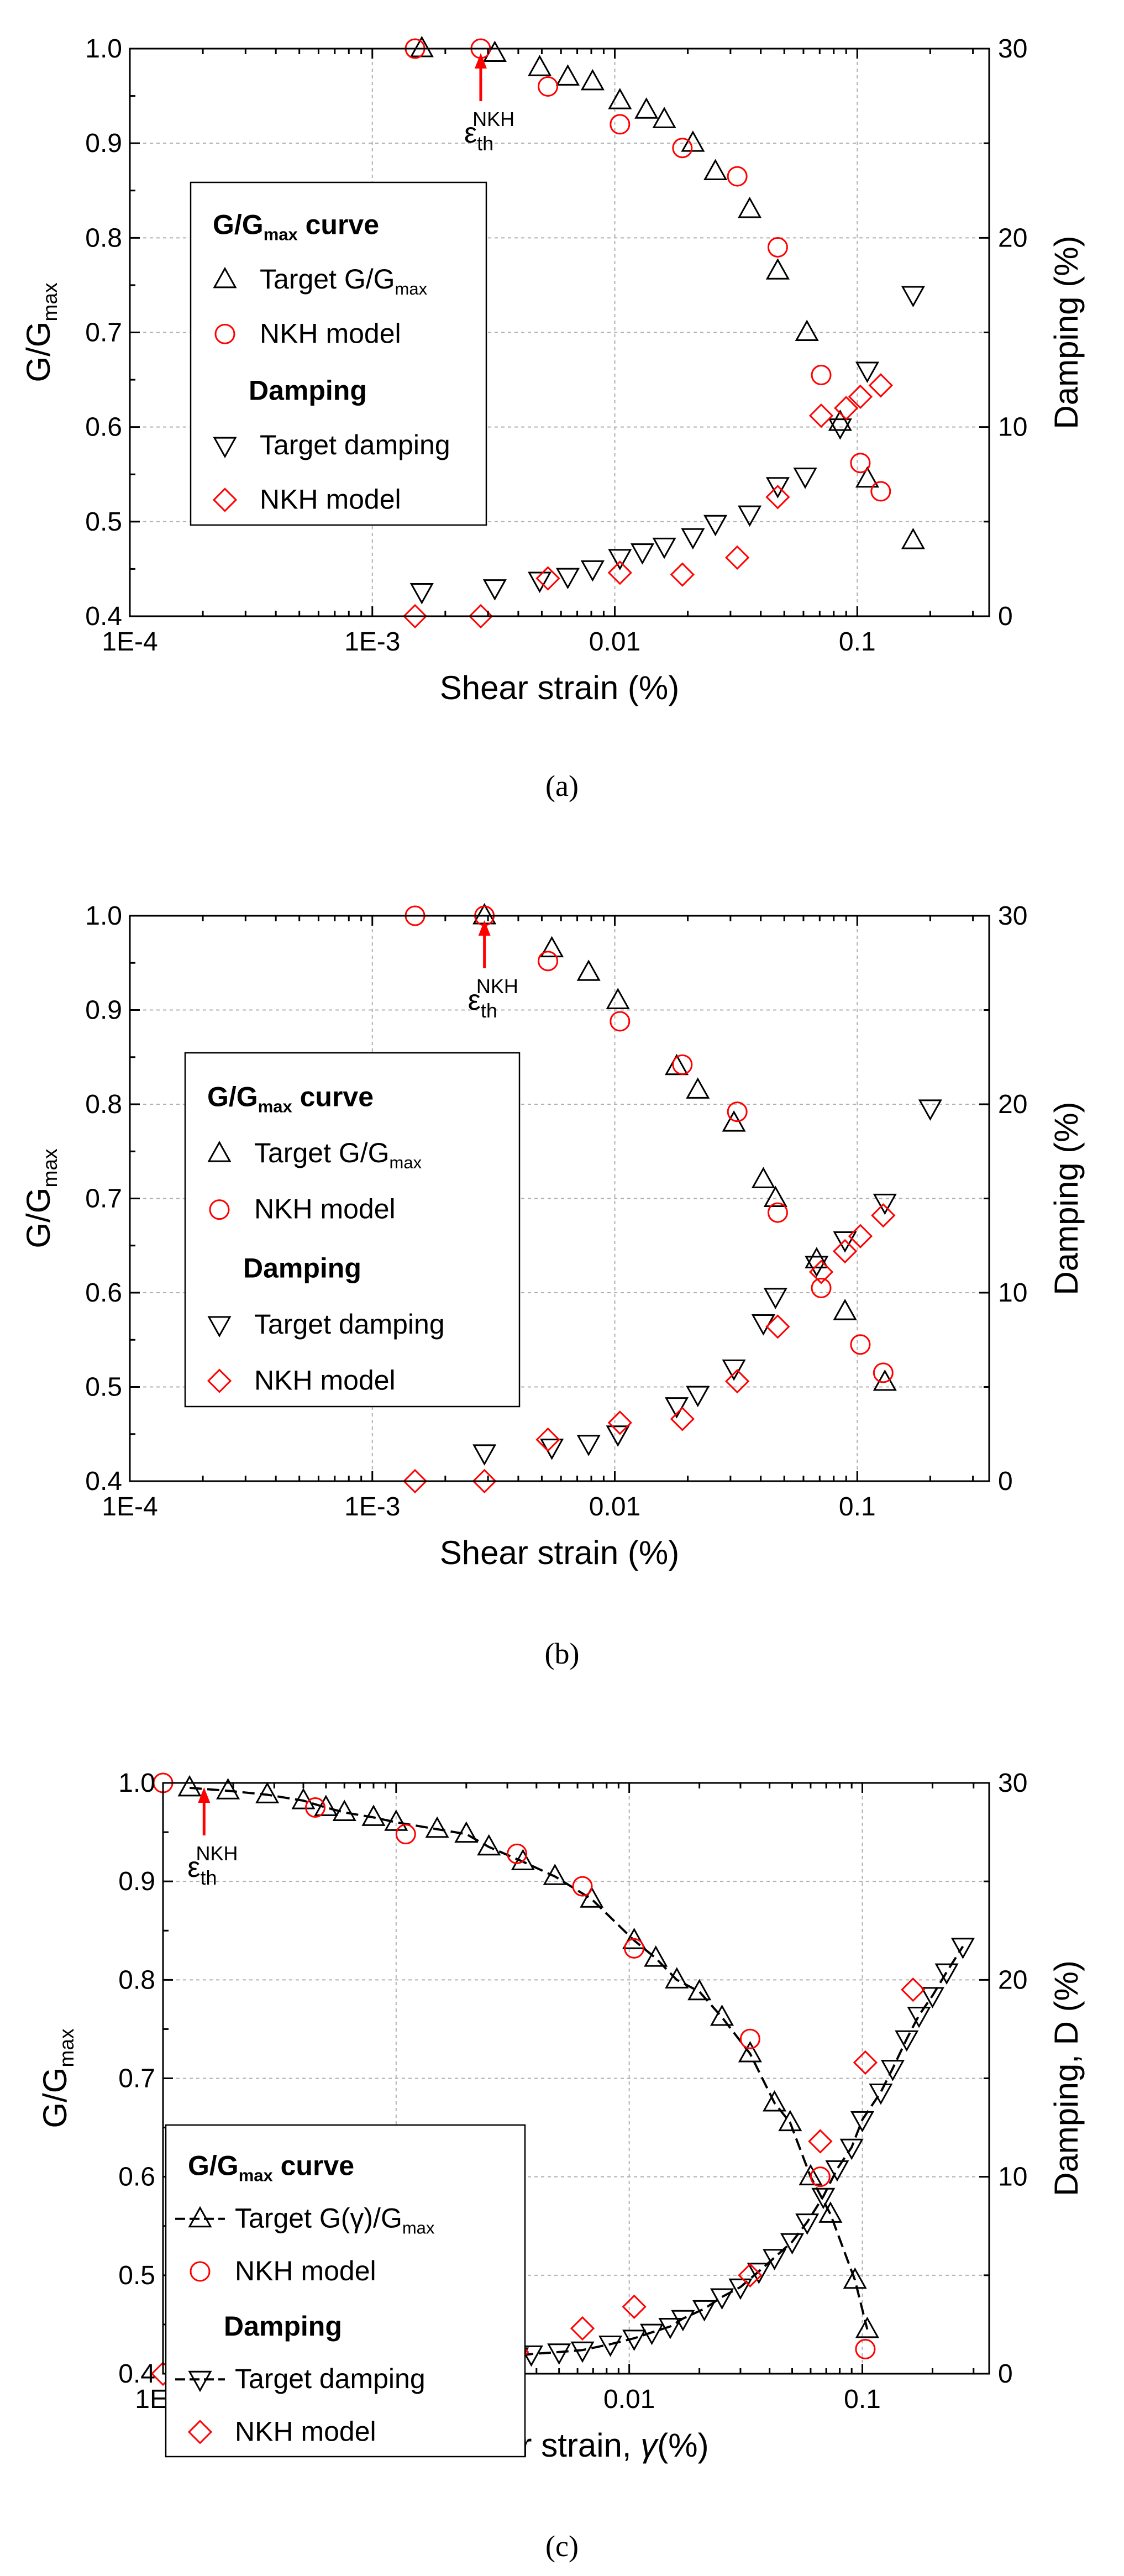  Describe the element at coordinates (372, 1507) in the screenshot. I see `x-tick-label: 1E-3` at that location.